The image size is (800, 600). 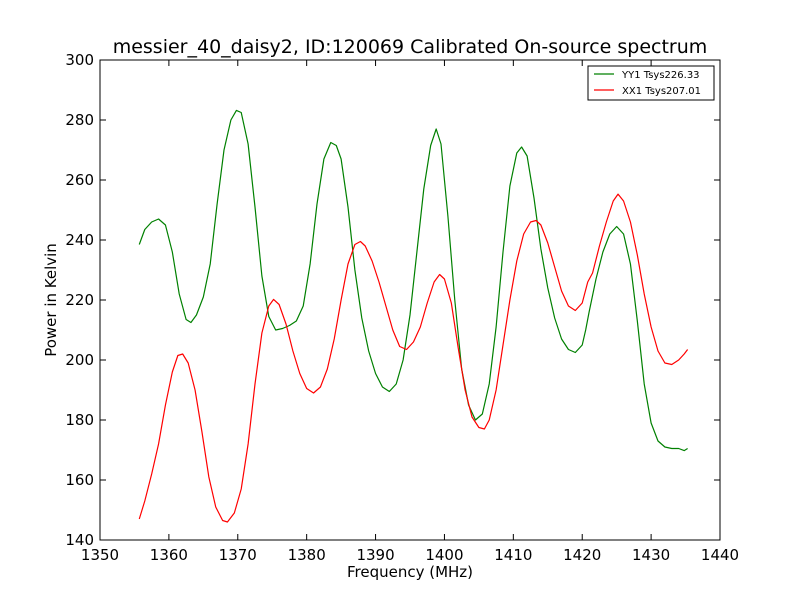 I want to click on x-tick-label: 1380, so click(x=307, y=555).